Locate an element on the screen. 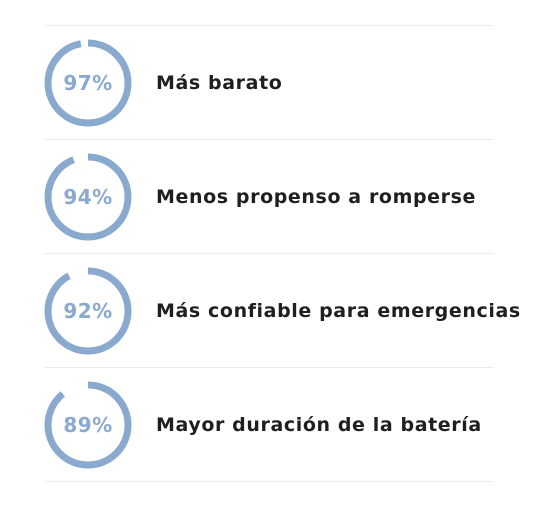 The width and height of the screenshot is (546, 532). percent-ring: 94% is located at coordinates (88, 197).